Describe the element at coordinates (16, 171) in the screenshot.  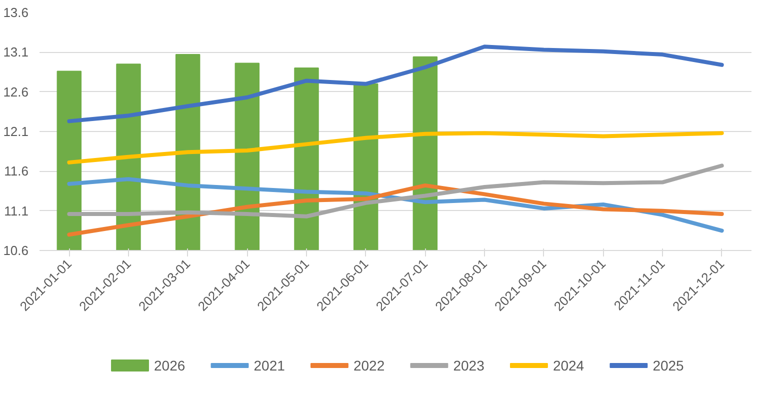
I see `y-tick-label: 11.6` at that location.